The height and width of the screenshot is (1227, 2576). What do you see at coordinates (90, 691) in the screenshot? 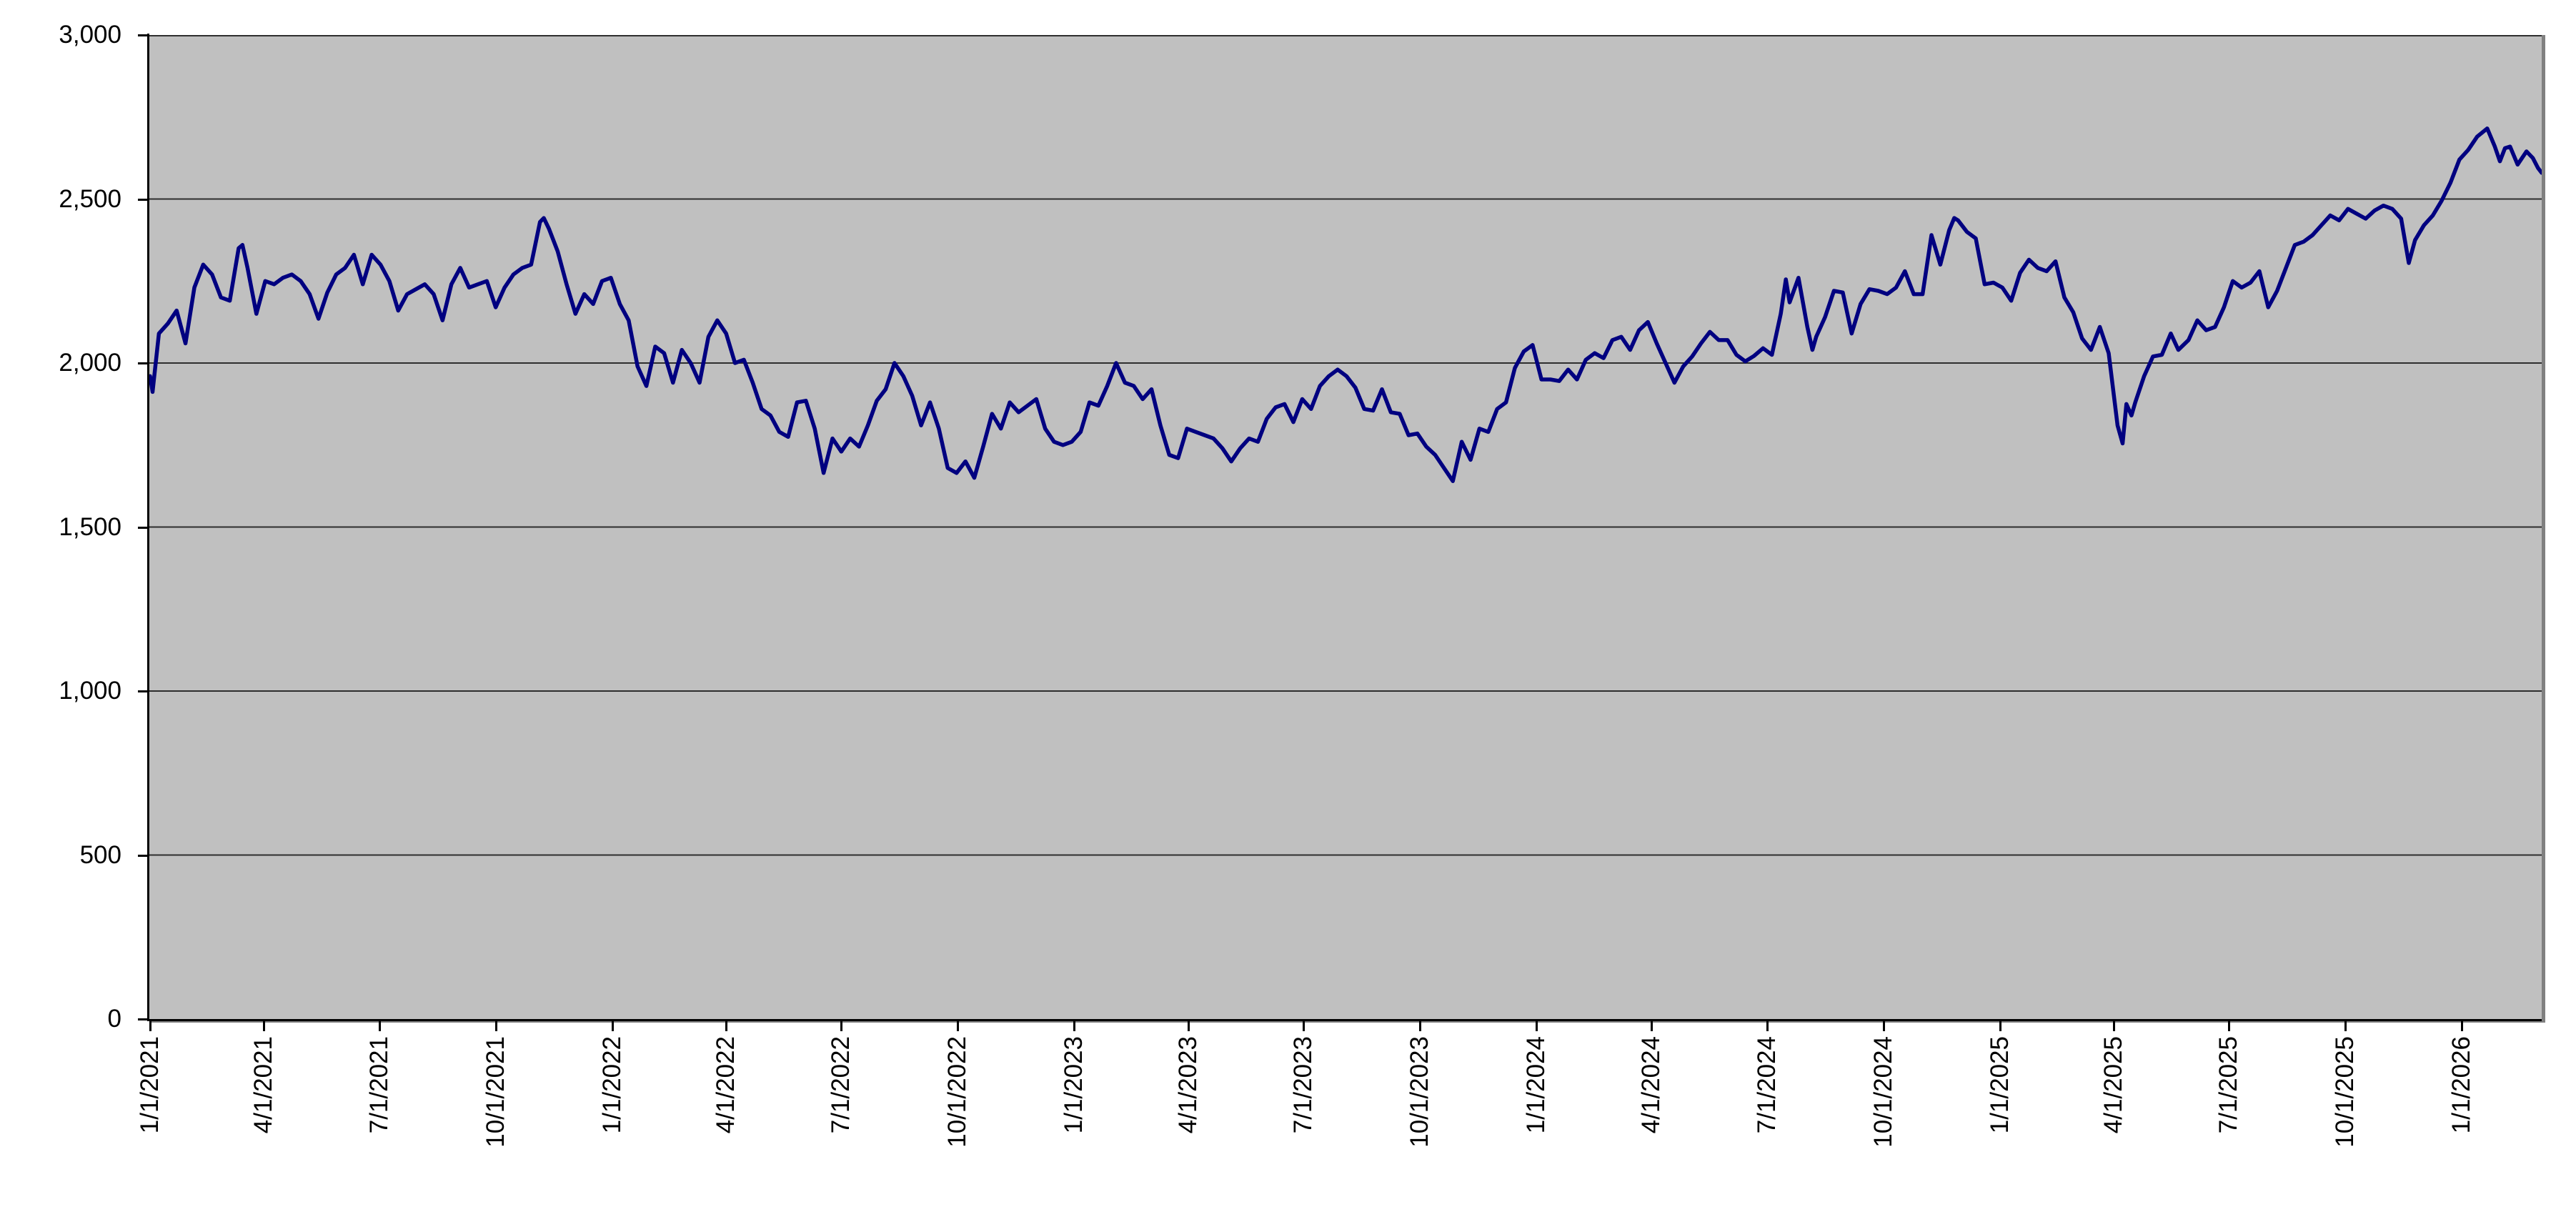
I see `y-axis-label: 1,000` at bounding box center [90, 691].